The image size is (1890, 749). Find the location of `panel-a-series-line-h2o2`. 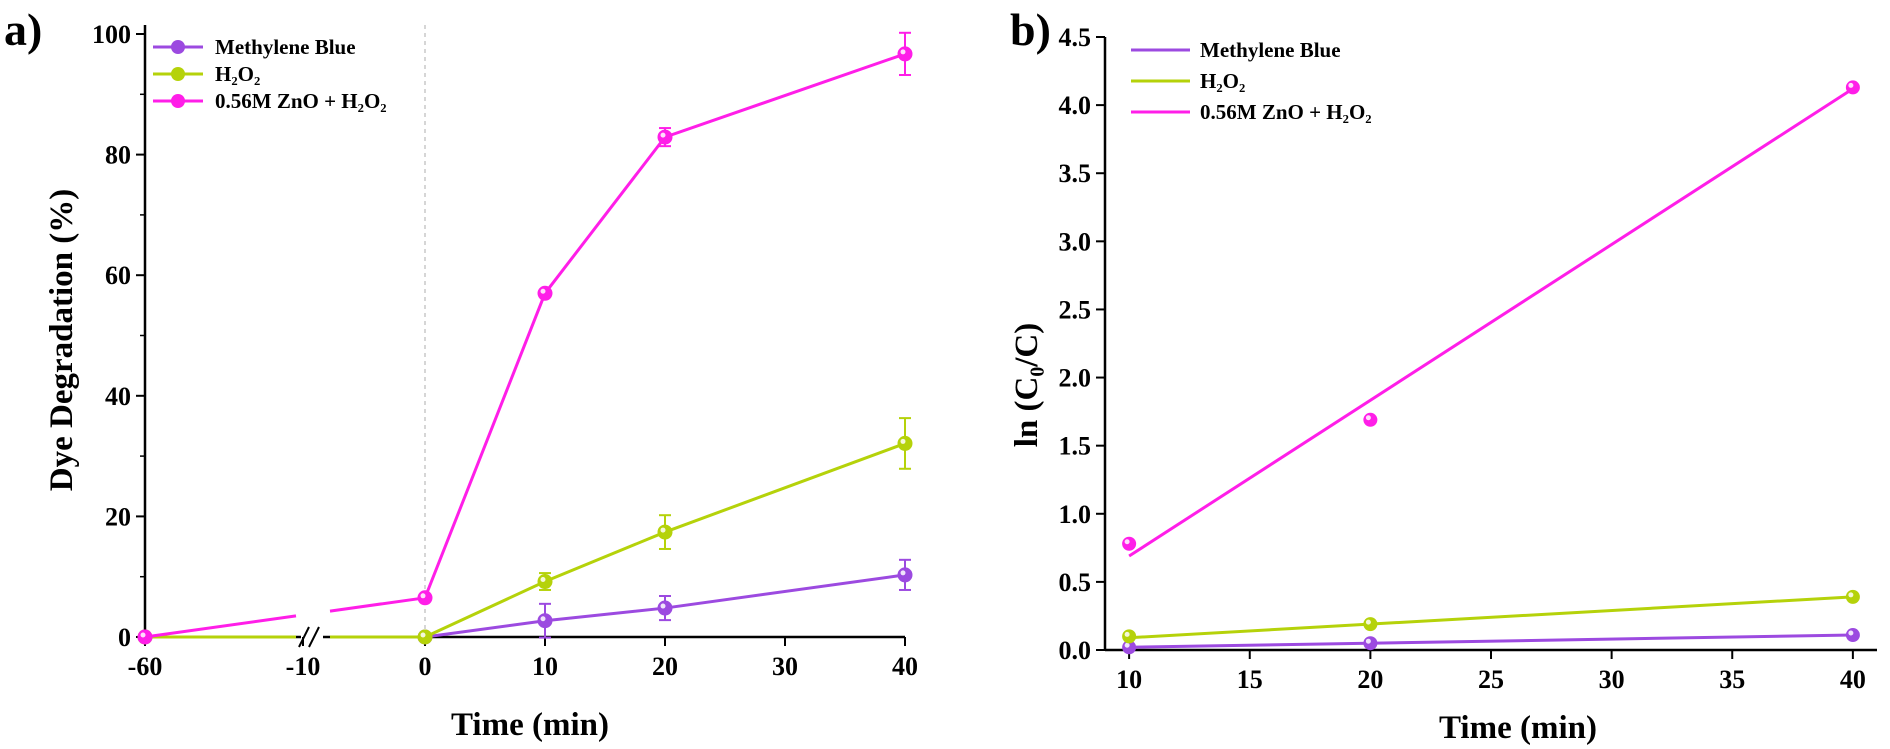

panel-a-series-line-h2o2 is located at coordinates (618, 540).